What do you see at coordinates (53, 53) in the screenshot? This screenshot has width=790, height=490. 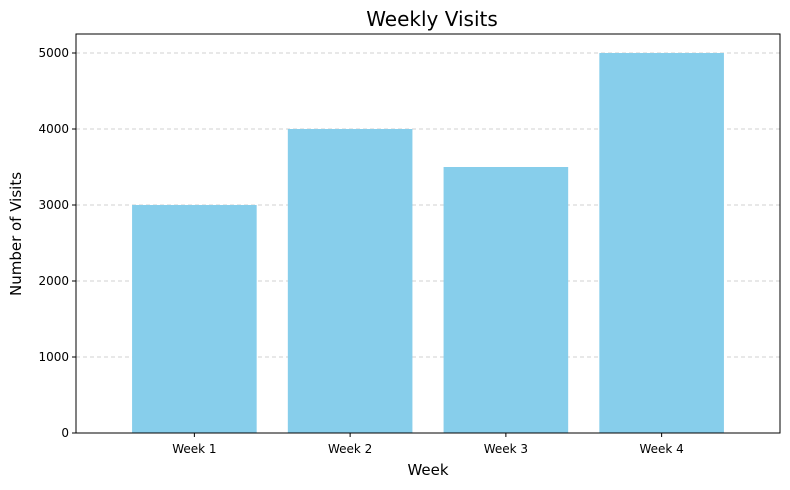 I see `y-tick-label: 5000` at bounding box center [53, 53].